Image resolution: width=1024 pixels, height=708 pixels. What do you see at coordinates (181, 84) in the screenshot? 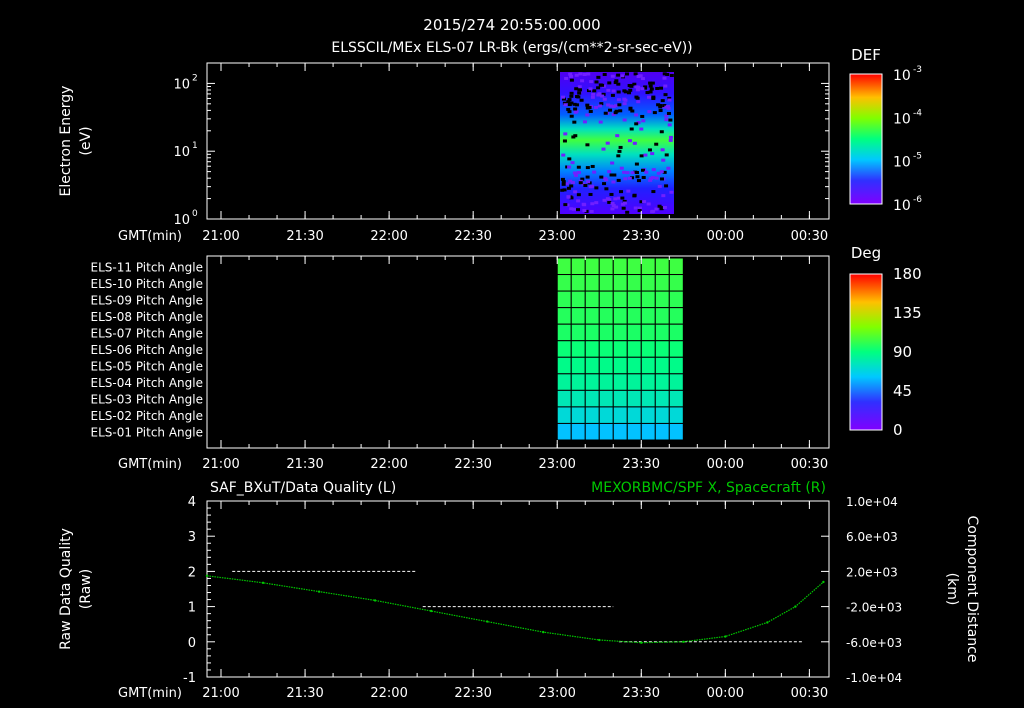
I see `energy-tick-label: 10` at bounding box center [181, 84].